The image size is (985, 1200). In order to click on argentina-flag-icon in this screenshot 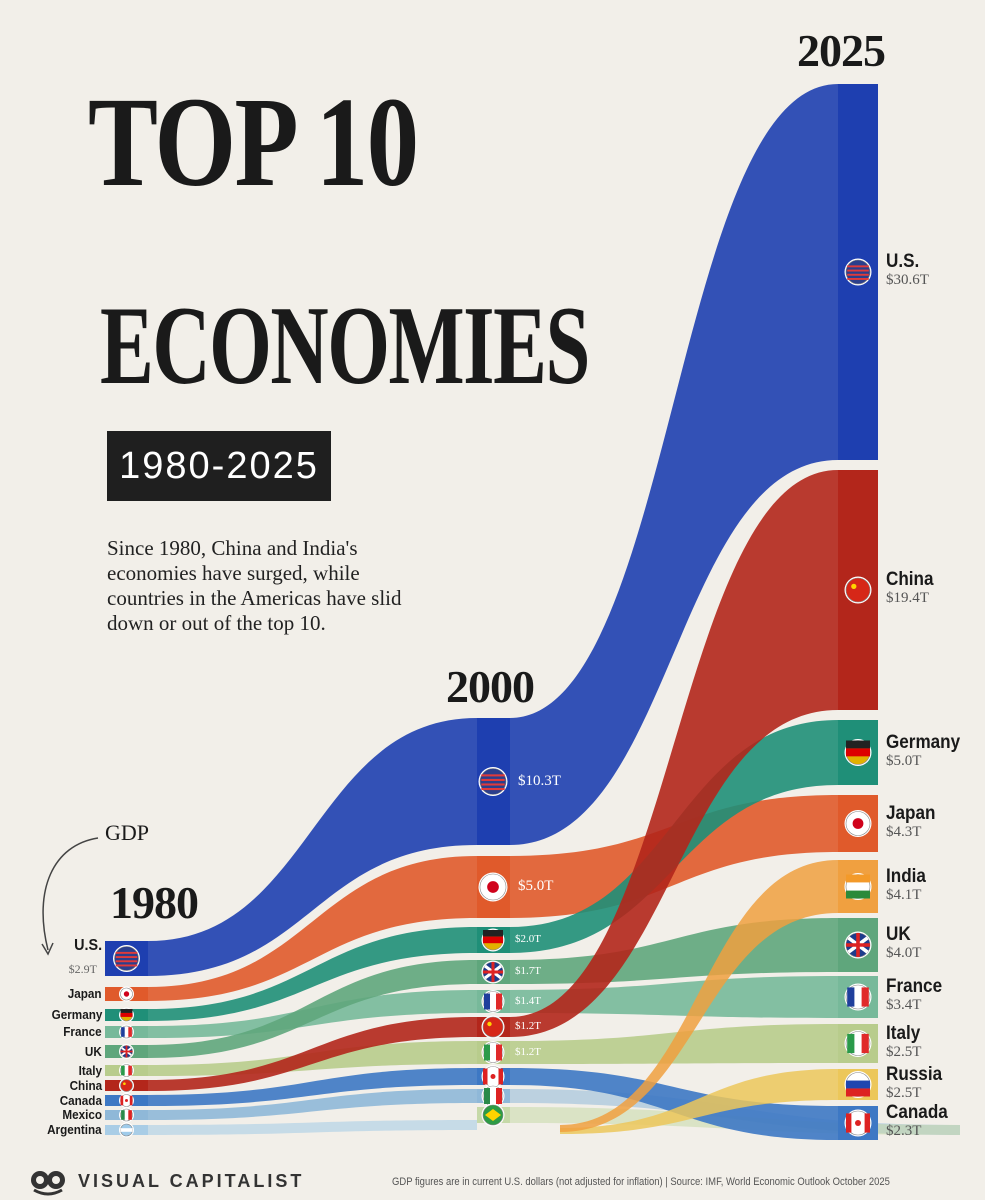, I will do `click(126, 1130)`.